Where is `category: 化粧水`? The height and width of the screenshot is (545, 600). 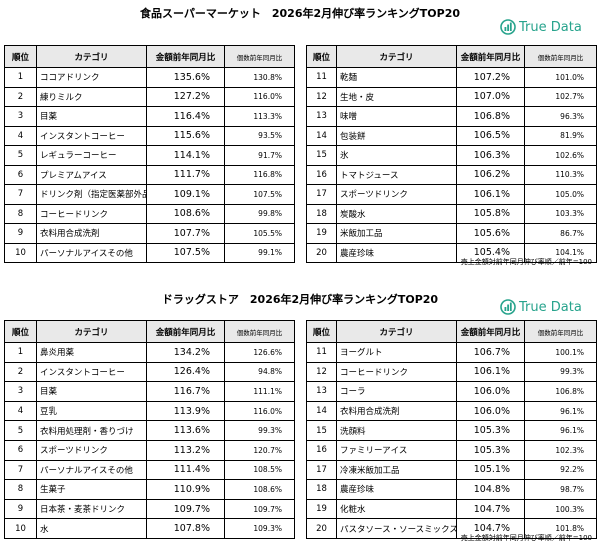
category: 化粧水 is located at coordinates (396, 509).